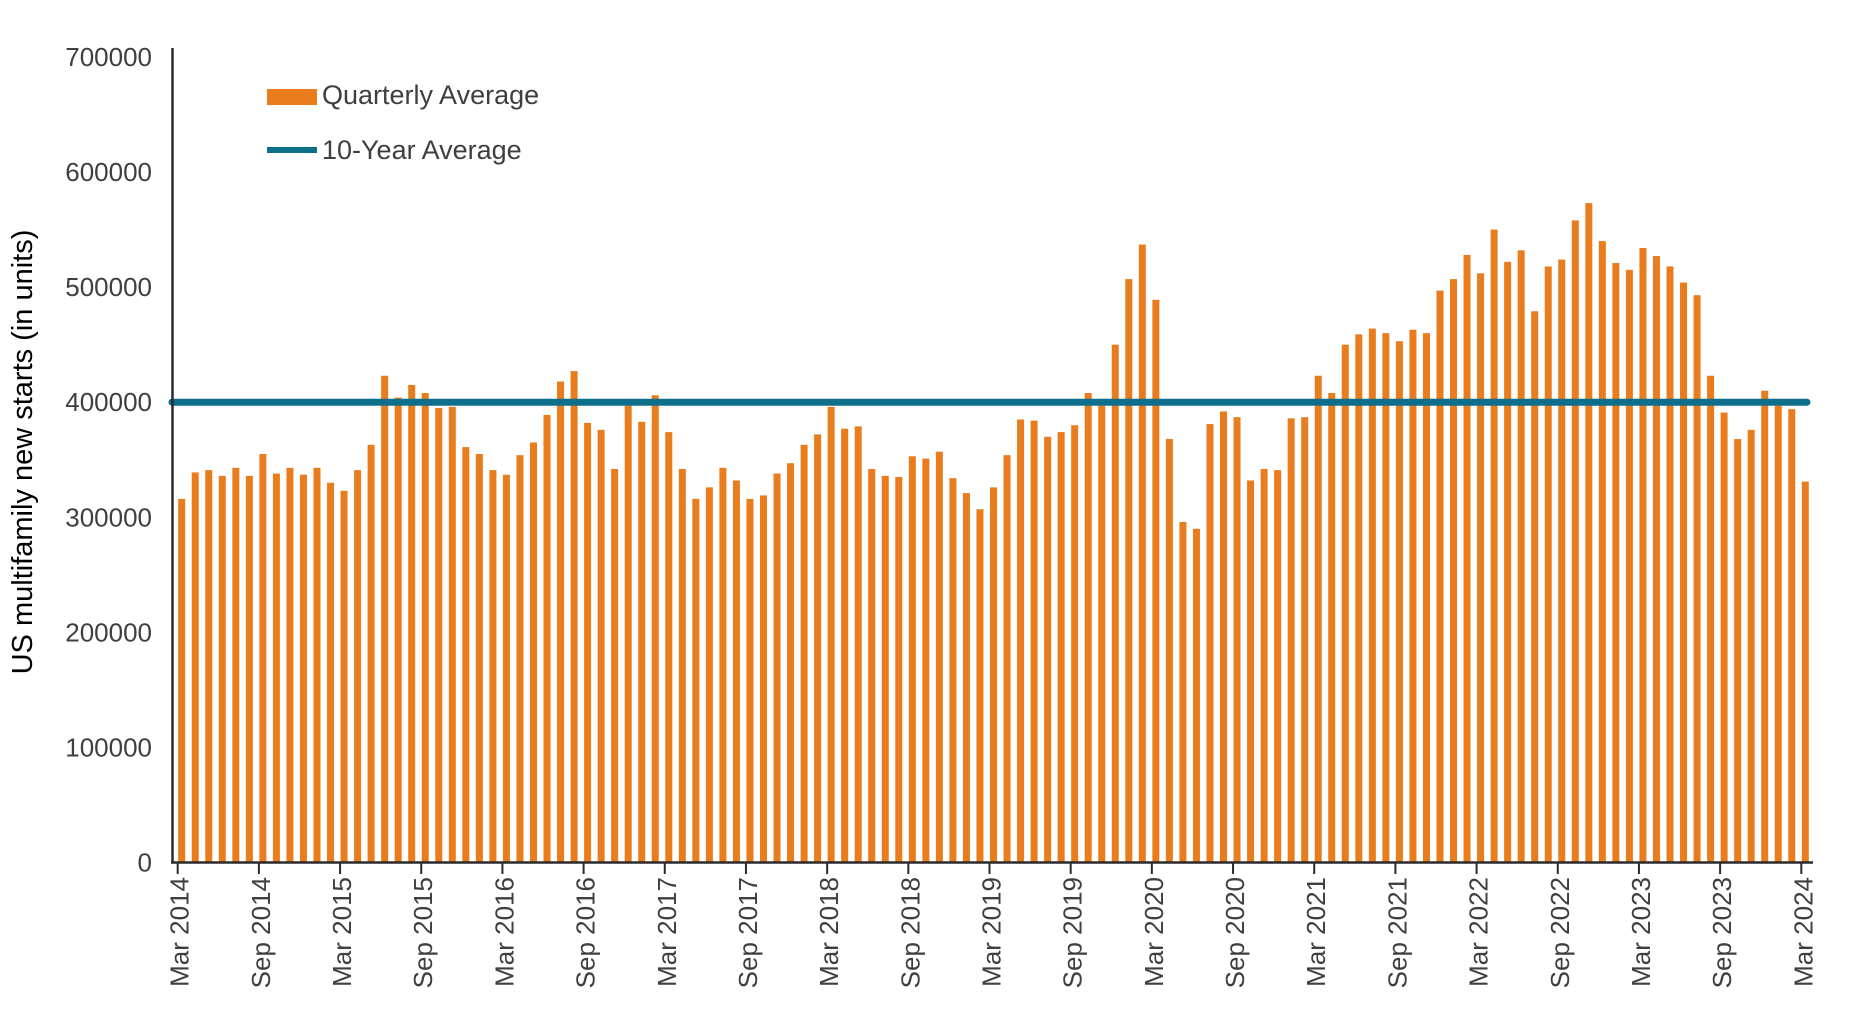 The height and width of the screenshot is (1019, 1859). What do you see at coordinates (504, 932) in the screenshot?
I see `x-tick-label: Mar 2016` at bounding box center [504, 932].